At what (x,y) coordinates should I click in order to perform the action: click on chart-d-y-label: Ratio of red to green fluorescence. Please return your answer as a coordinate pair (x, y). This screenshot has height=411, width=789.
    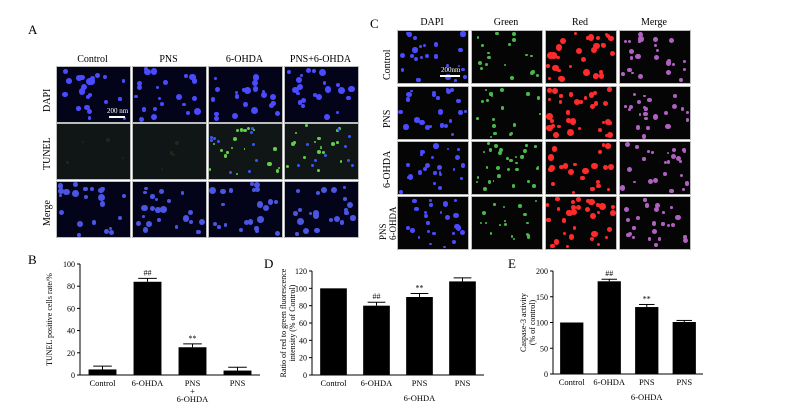
    Looking at the image, I should click on (283, 322).